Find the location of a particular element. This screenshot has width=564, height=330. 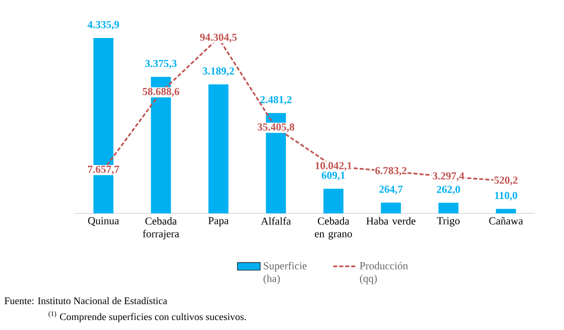

data-label: 3.189,2 is located at coordinates (218, 71).